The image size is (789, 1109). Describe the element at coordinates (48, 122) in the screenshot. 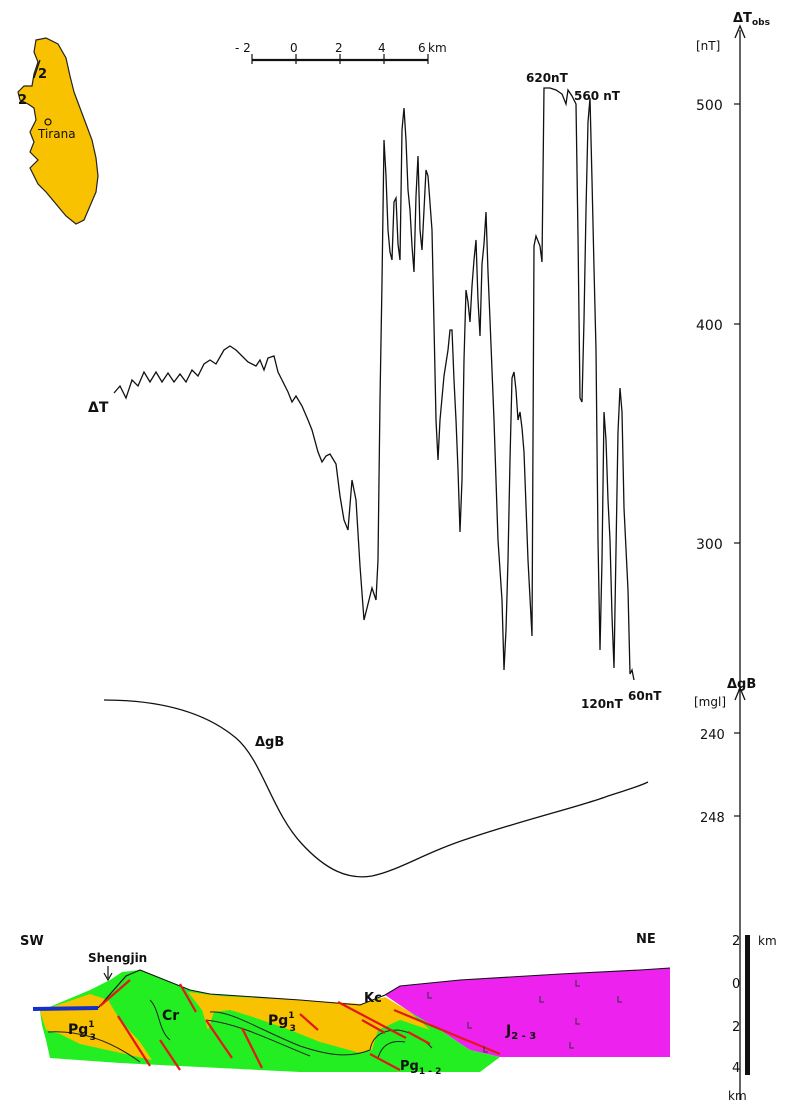

I see `tirana-city-marker` at that location.